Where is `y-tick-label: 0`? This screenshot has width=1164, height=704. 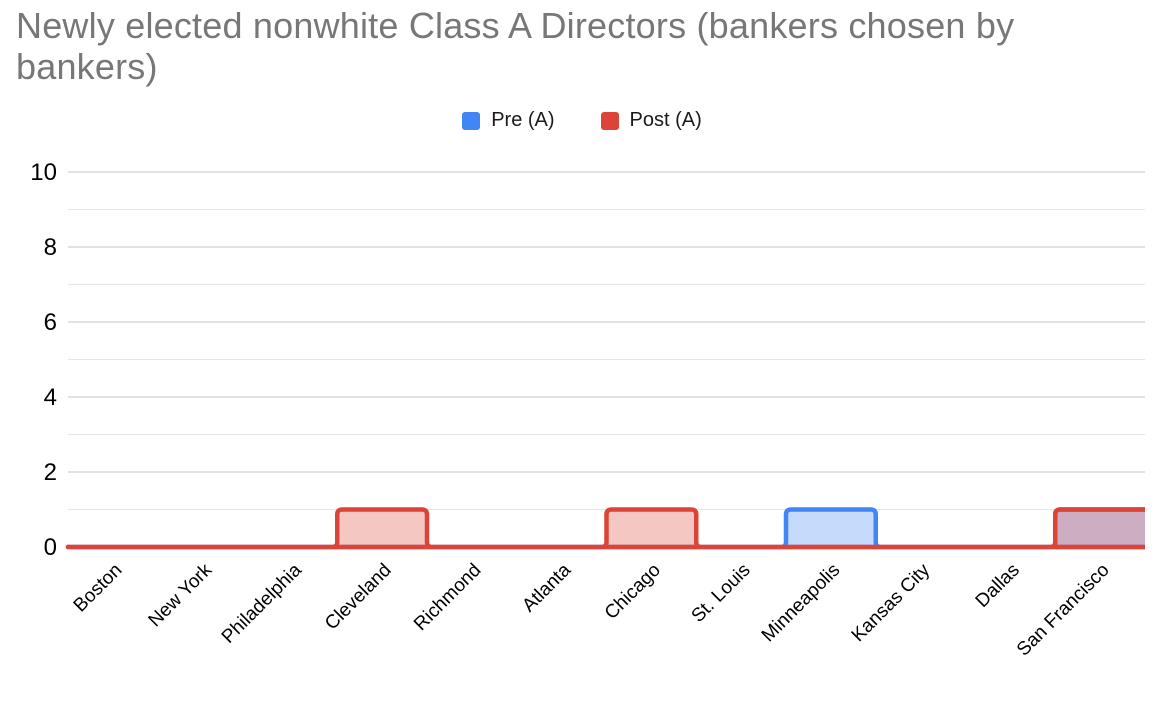 y-tick-label: 0 is located at coordinates (50, 547).